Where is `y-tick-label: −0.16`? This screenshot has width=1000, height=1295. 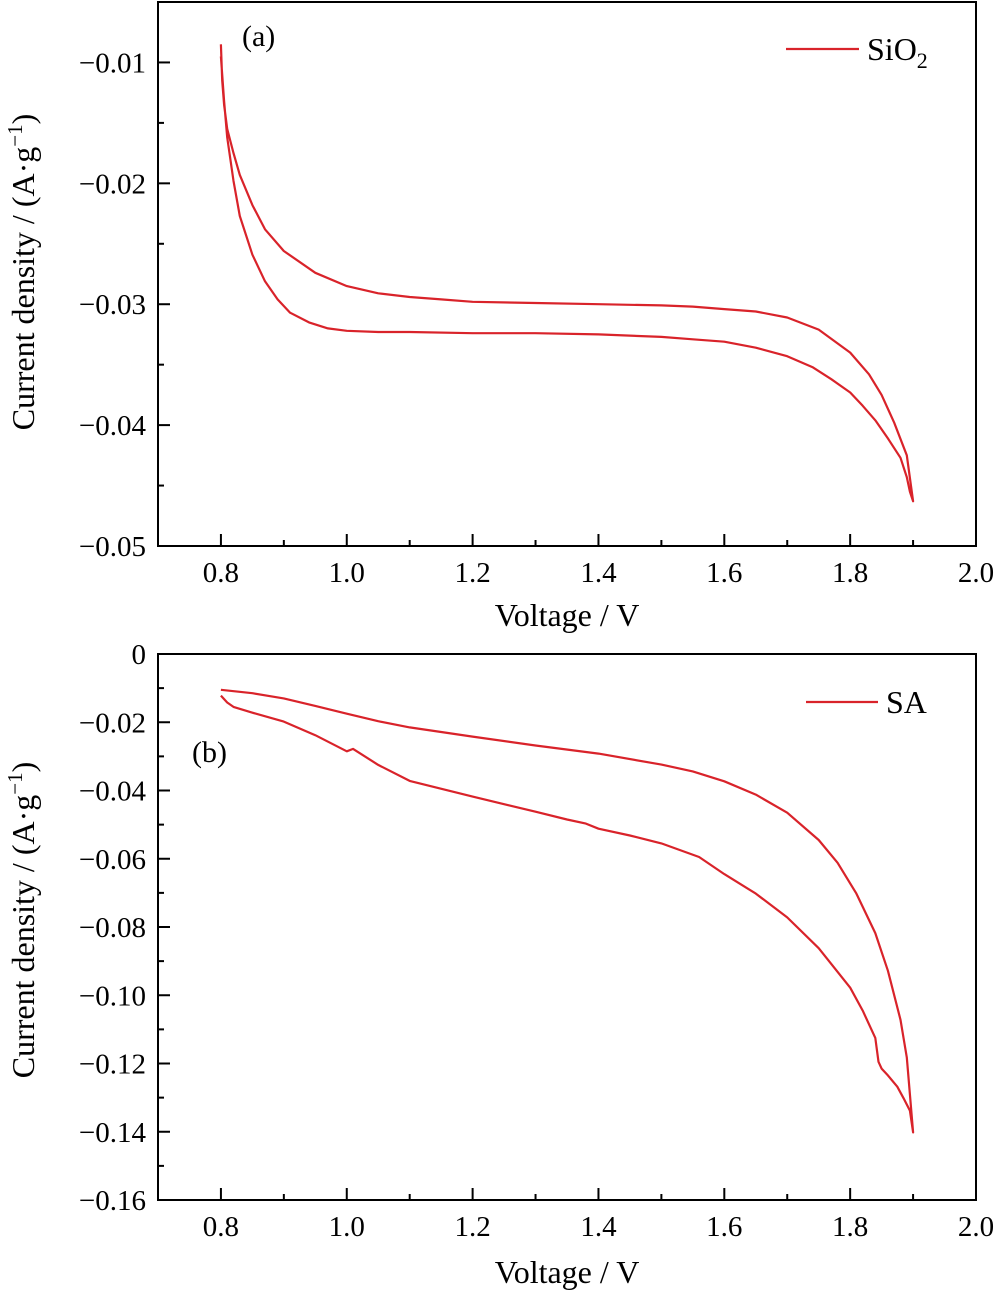 y-tick-label: −0.16 is located at coordinates (112, 1201).